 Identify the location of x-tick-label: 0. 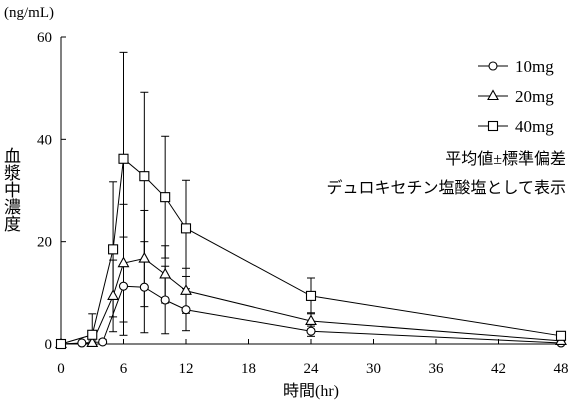
(61, 369).